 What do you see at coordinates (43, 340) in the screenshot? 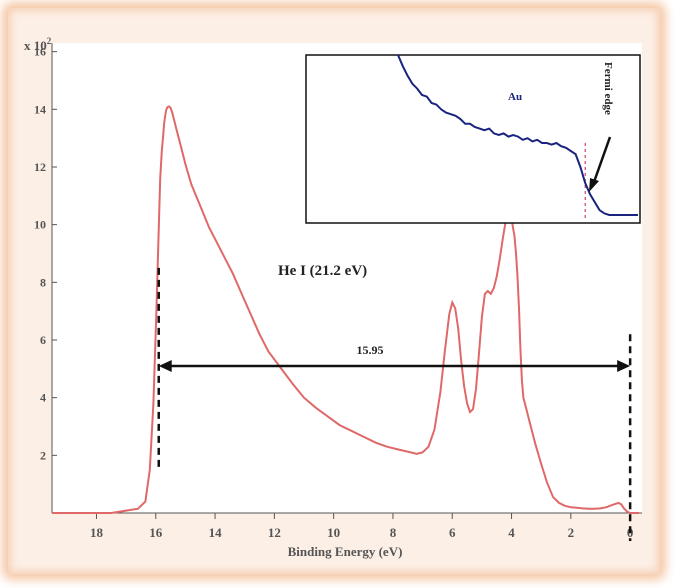
I see `y-tick-label: 6` at bounding box center [43, 340].